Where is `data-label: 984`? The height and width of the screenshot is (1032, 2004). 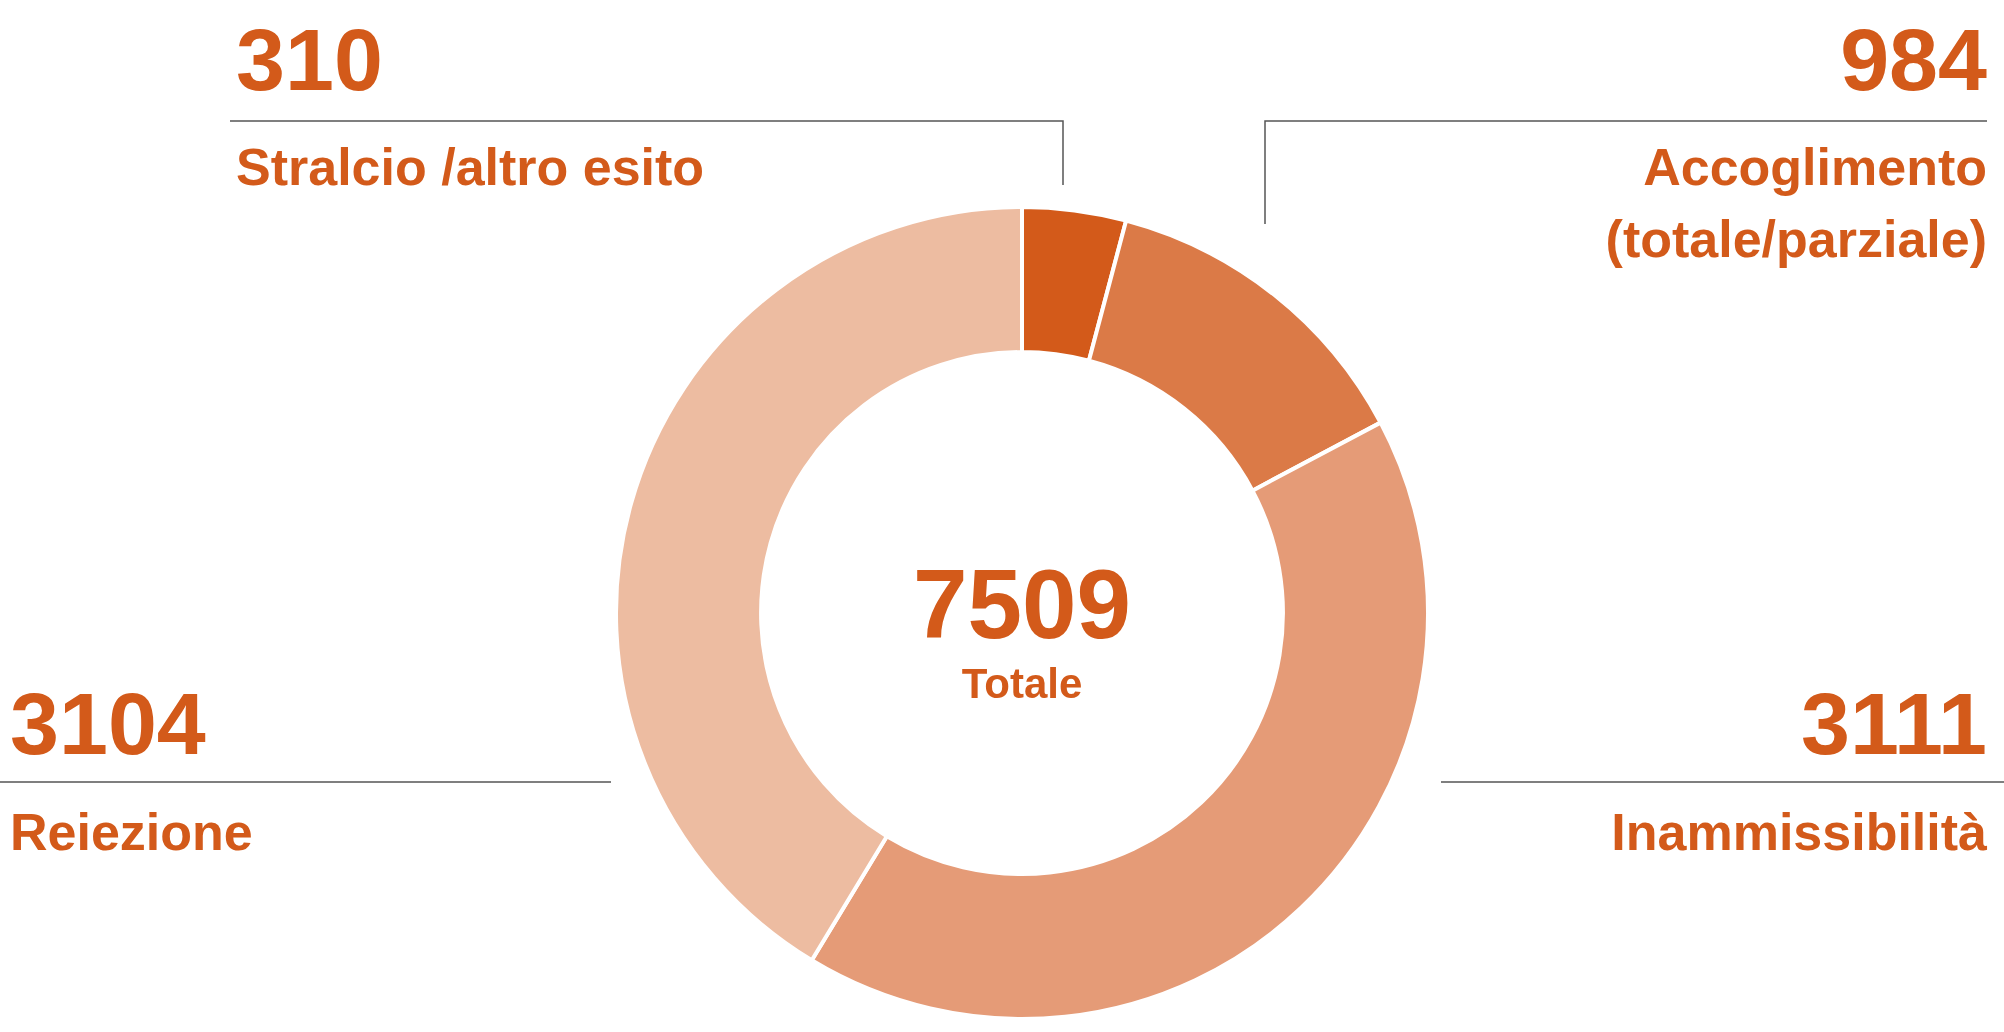
data-label: 984 is located at coordinates (1914, 59).